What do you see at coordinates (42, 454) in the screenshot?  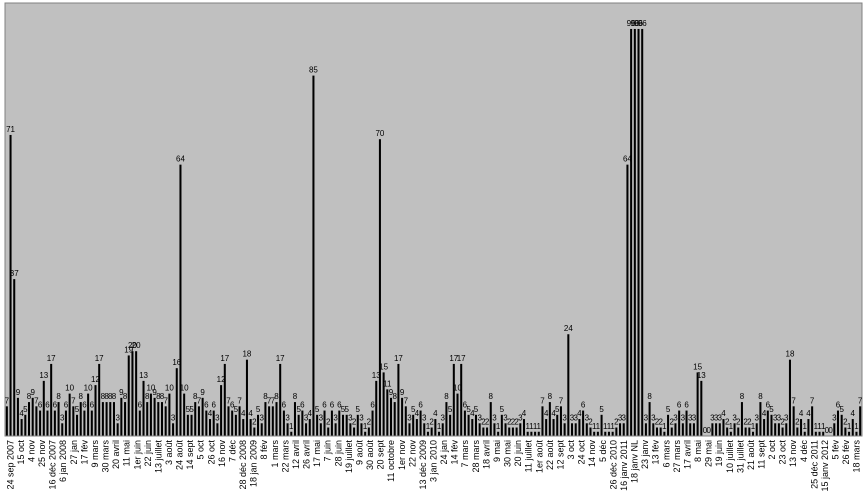 I see `x-tick-label: 25 nov` at bounding box center [42, 454].